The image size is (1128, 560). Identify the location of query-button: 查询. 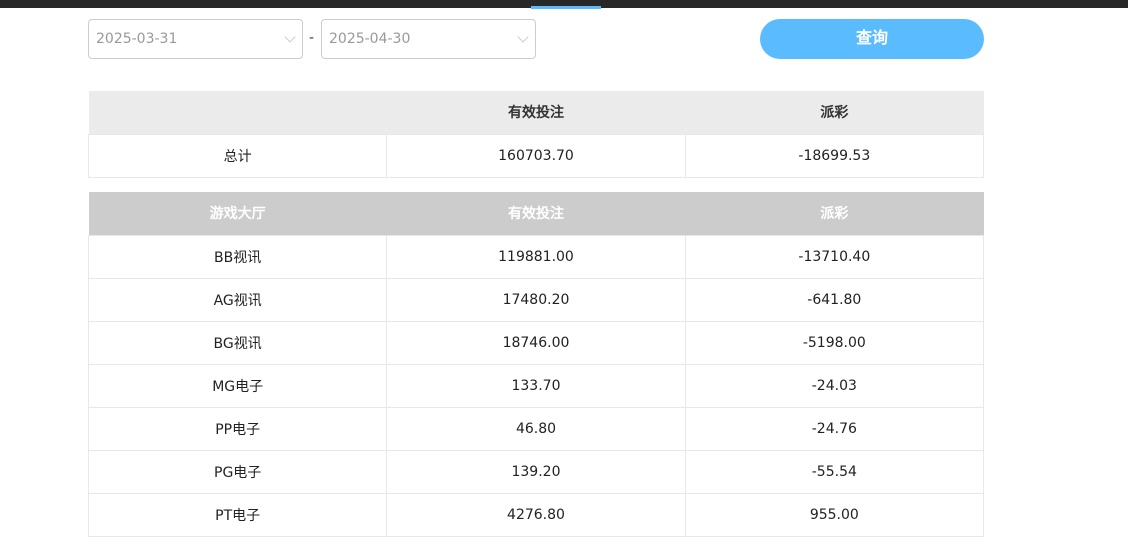
(872, 39).